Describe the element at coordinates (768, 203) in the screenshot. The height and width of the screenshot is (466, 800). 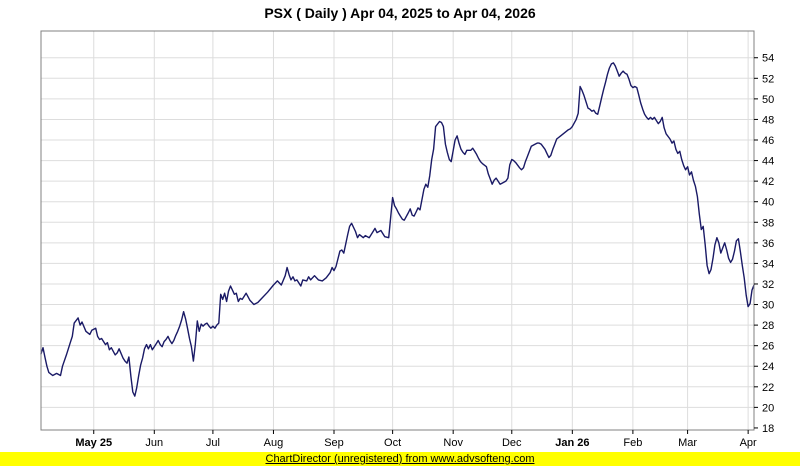
I see `y-tick-label: 40` at that location.